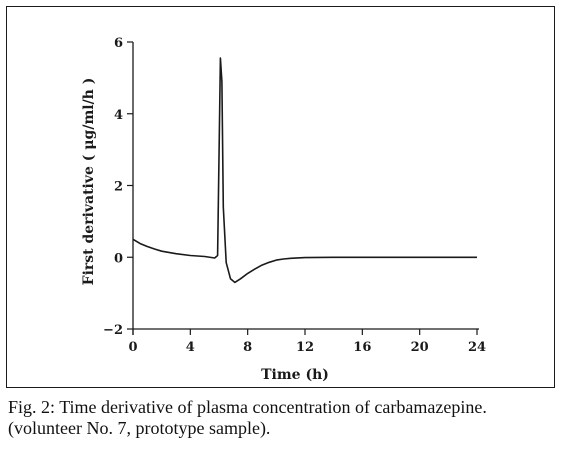 The width and height of the screenshot is (562, 470). I want to click on y-tick-label: 2, so click(118, 187).